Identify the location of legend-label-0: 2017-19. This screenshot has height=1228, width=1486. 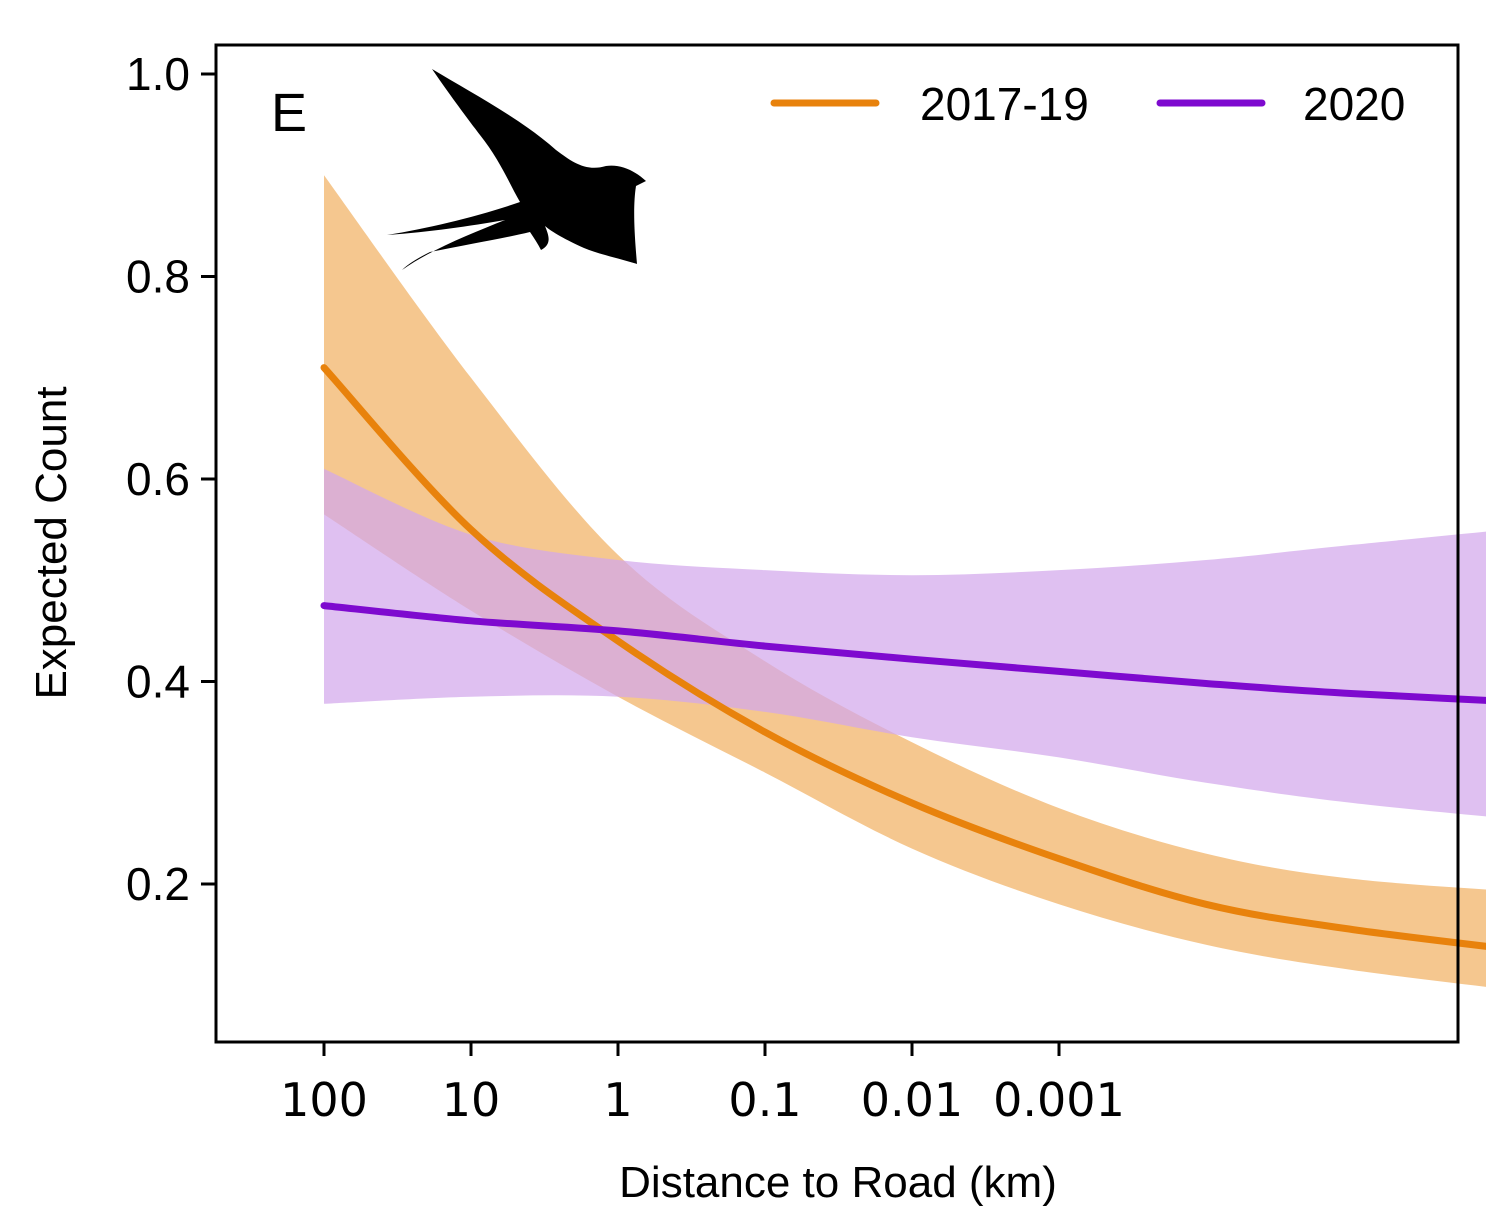
(1004, 104).